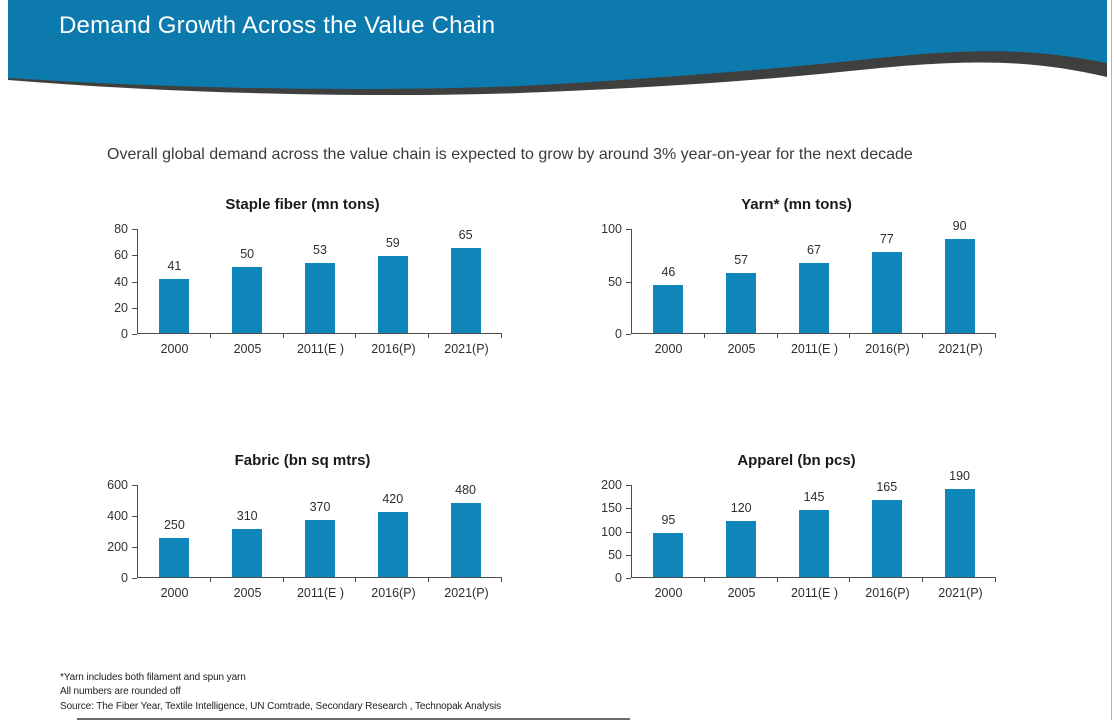 The height and width of the screenshot is (720, 1114). I want to click on bar-cell: 67, so click(814, 281).